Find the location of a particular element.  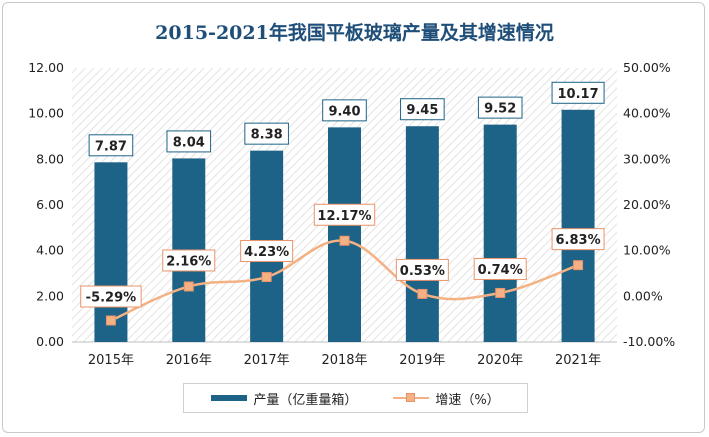

growth-data-label: 0.53% is located at coordinates (422, 271).